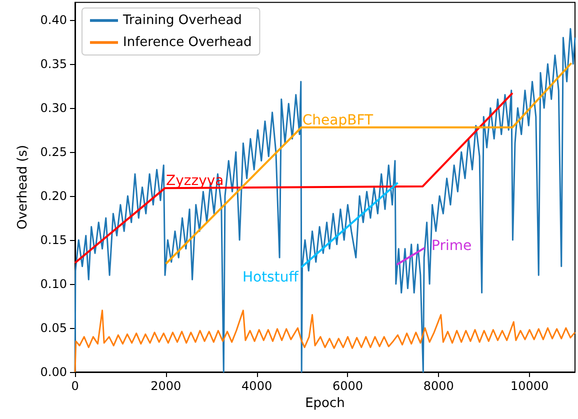  Describe the element at coordinates (338, 120) in the screenshot. I see `series-label: CheapBFT` at that location.